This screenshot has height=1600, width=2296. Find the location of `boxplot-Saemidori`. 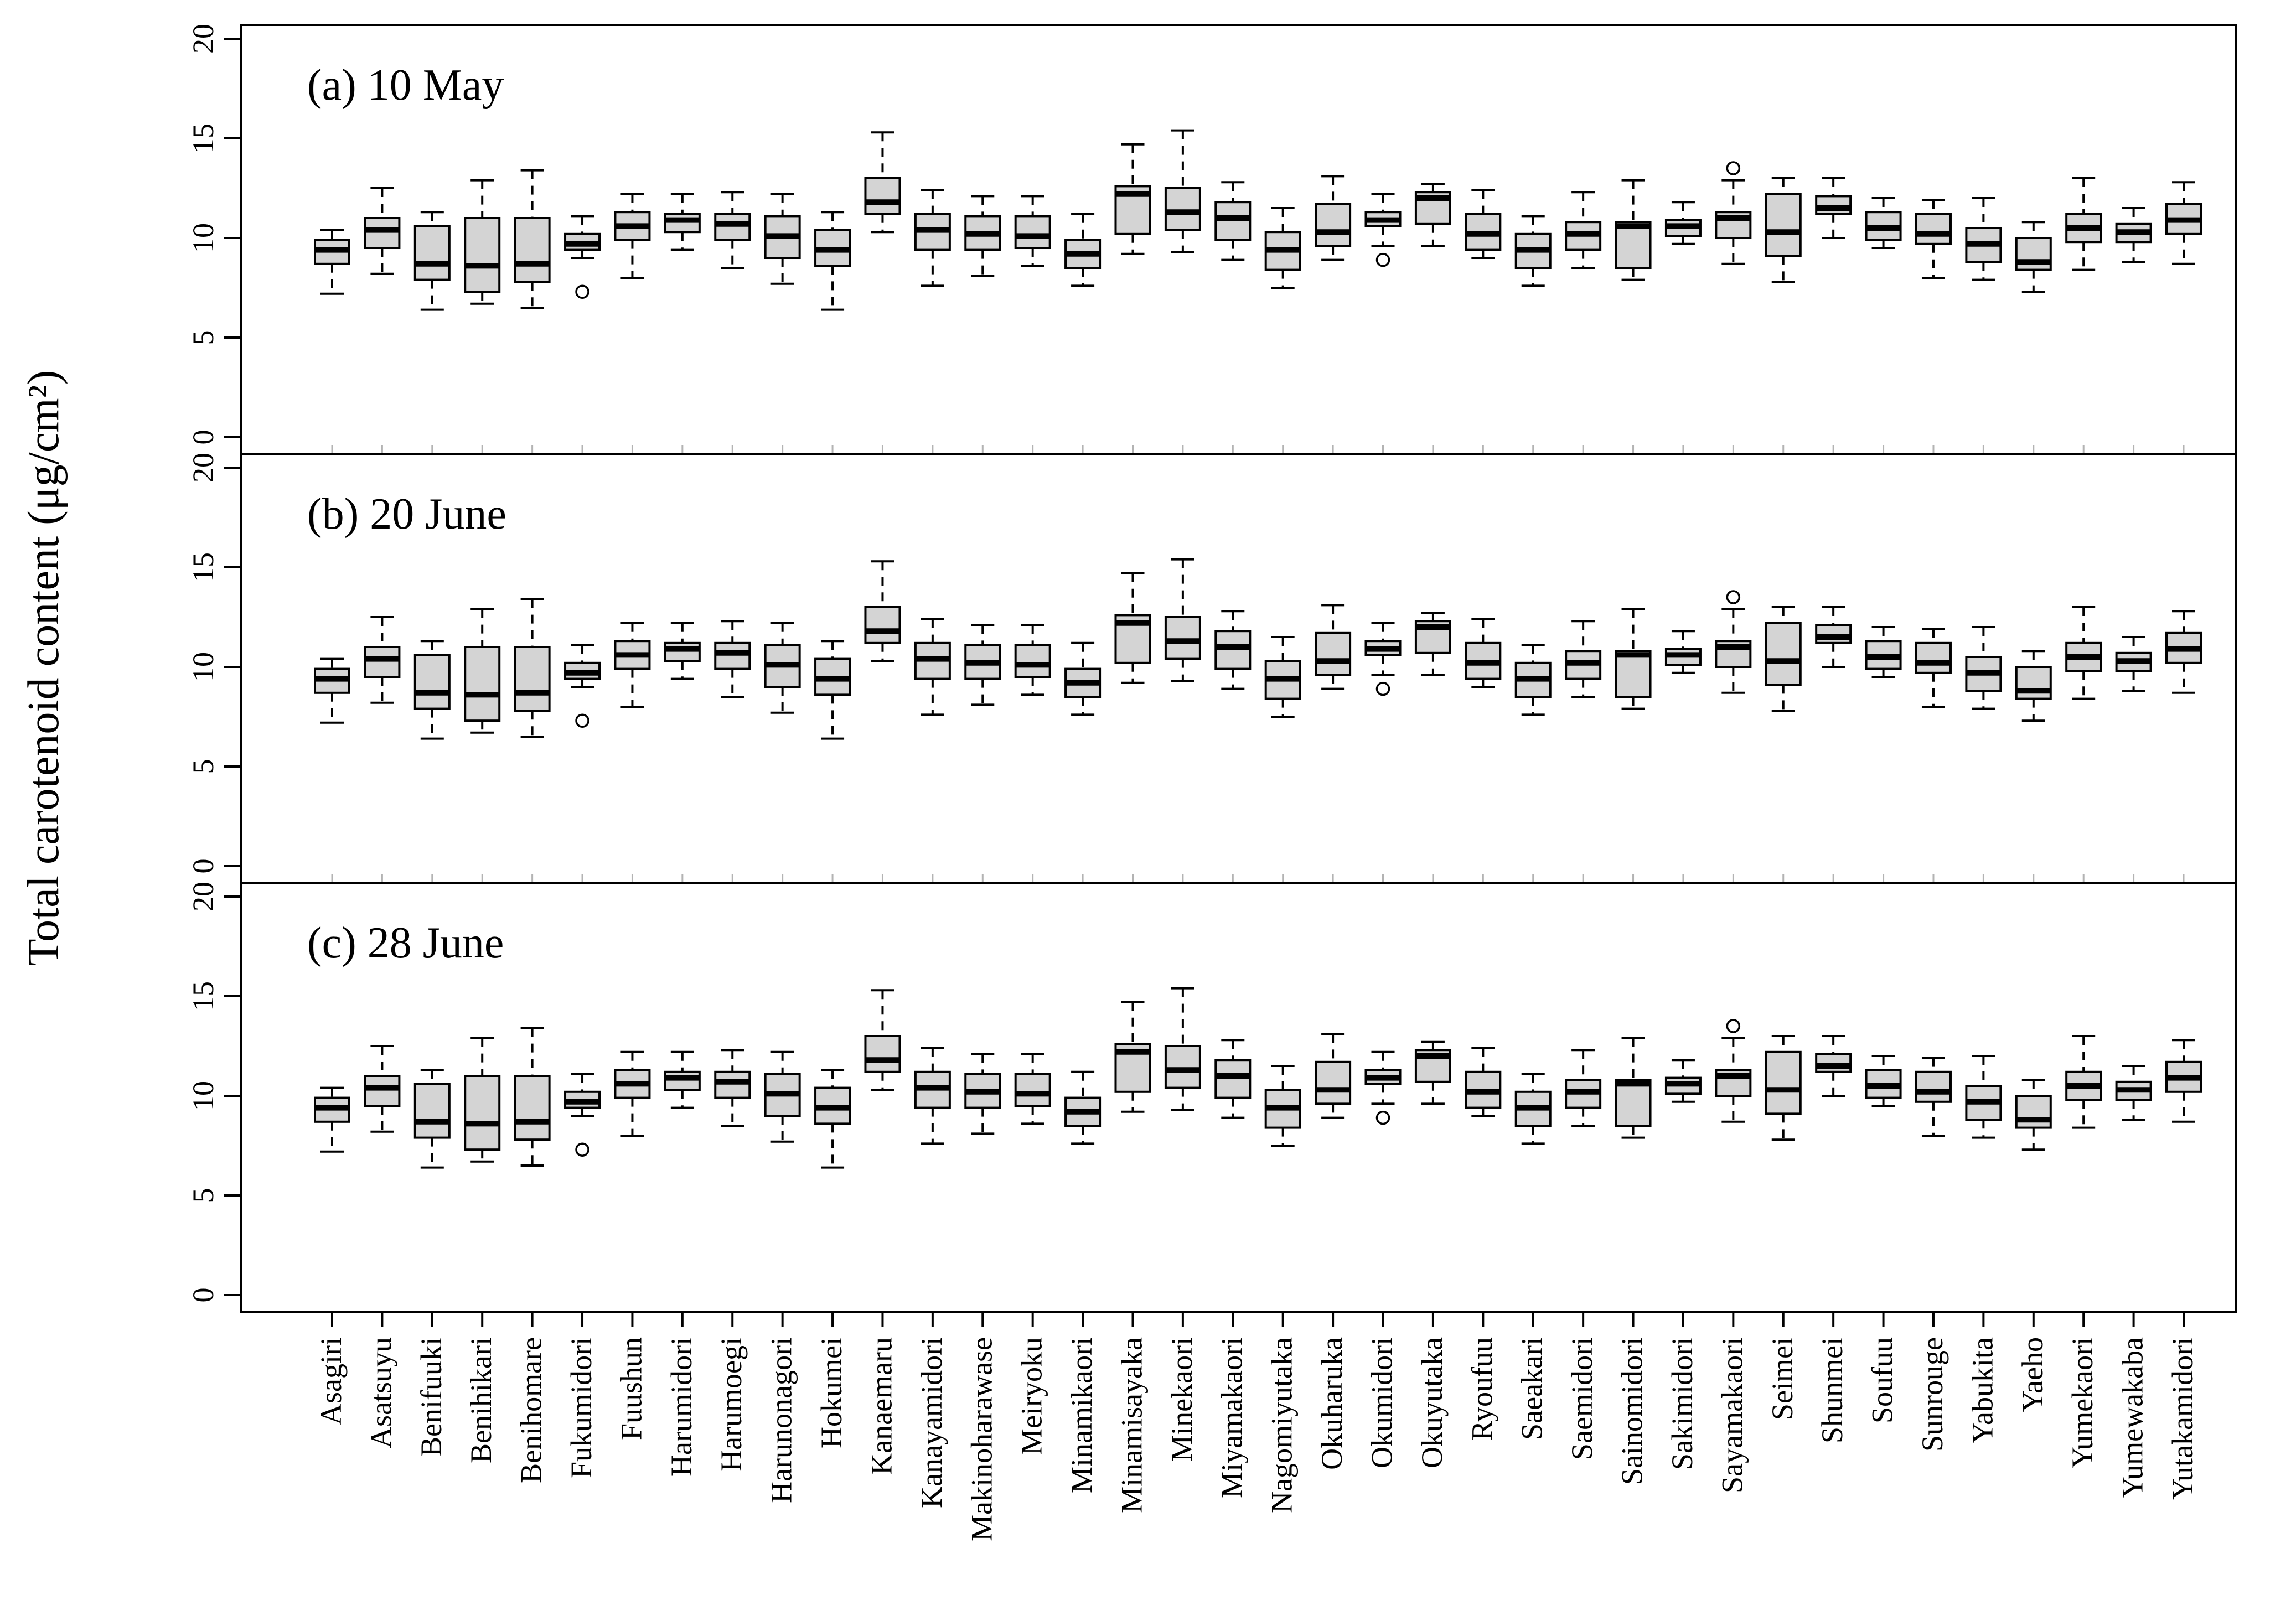

boxplot-Saemidori is located at coordinates (1583, 1088).